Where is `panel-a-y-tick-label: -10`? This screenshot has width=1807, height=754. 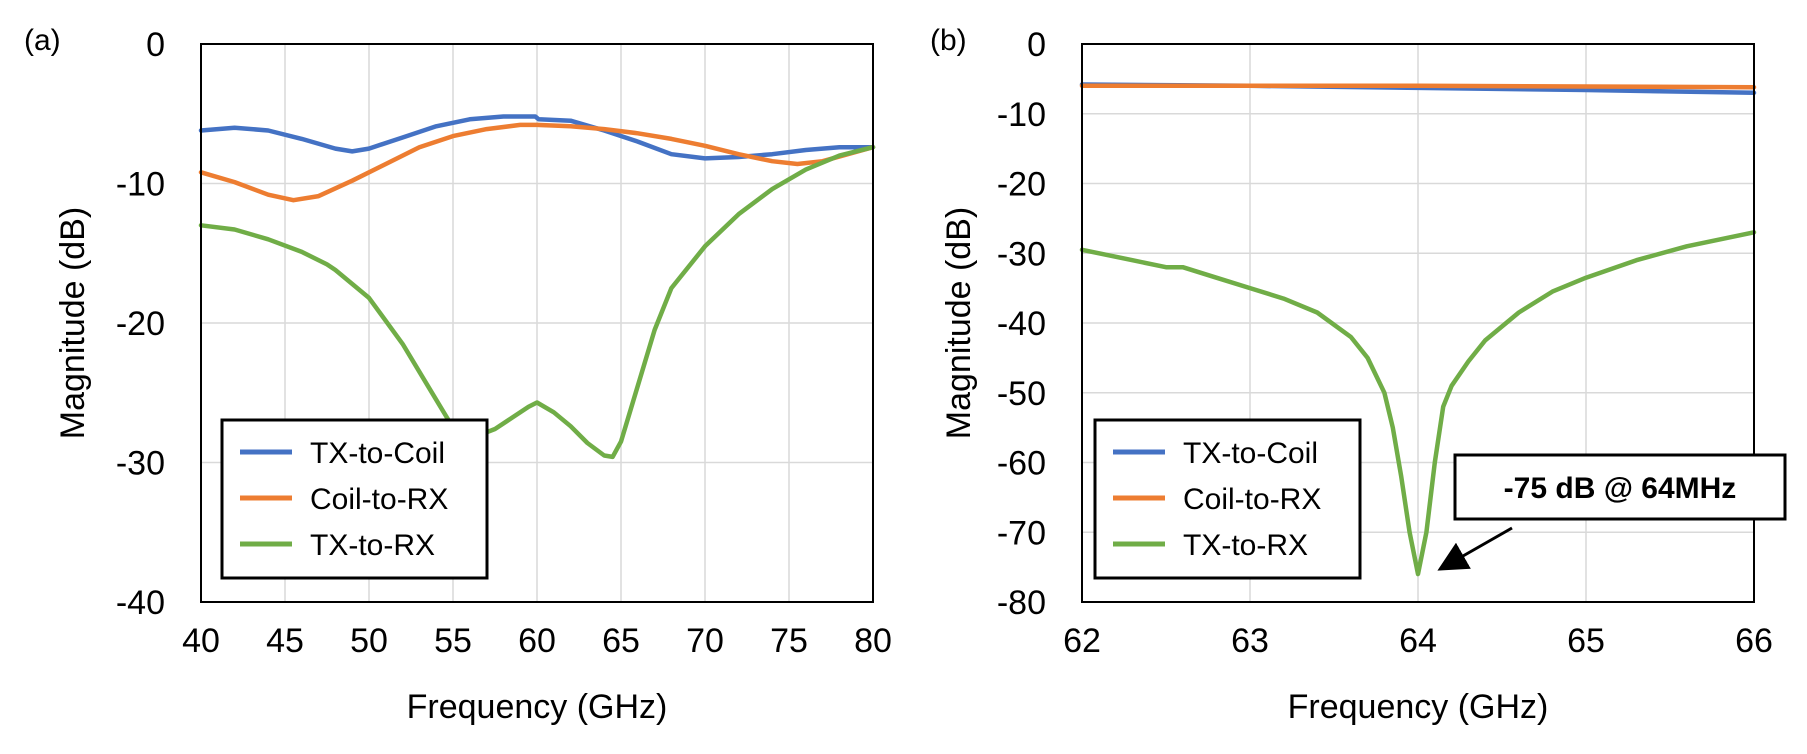 panel-a-y-tick-label: -10 is located at coordinates (140, 185).